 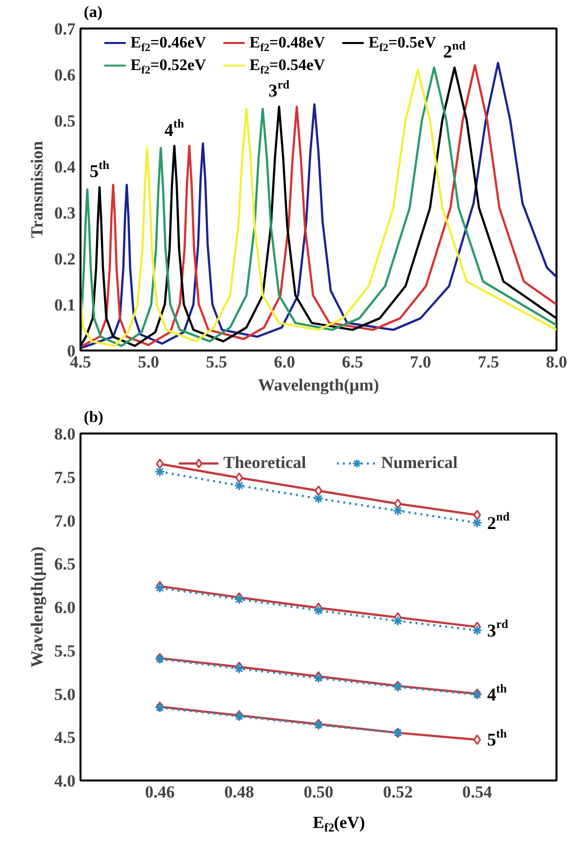 I want to click on y-tick-label: 8.0, so click(x=65, y=434).